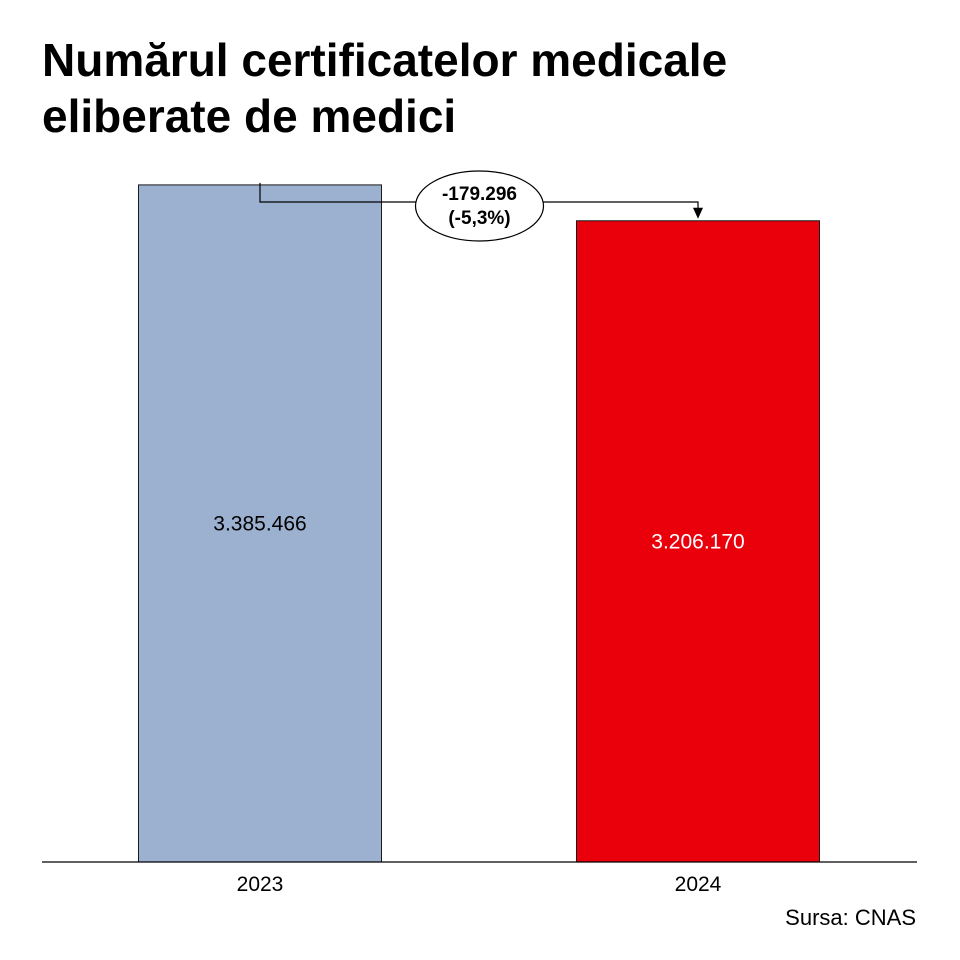  What do you see at coordinates (479, 218) in the screenshot?
I see `change-percent-label: (-5,3%)` at bounding box center [479, 218].